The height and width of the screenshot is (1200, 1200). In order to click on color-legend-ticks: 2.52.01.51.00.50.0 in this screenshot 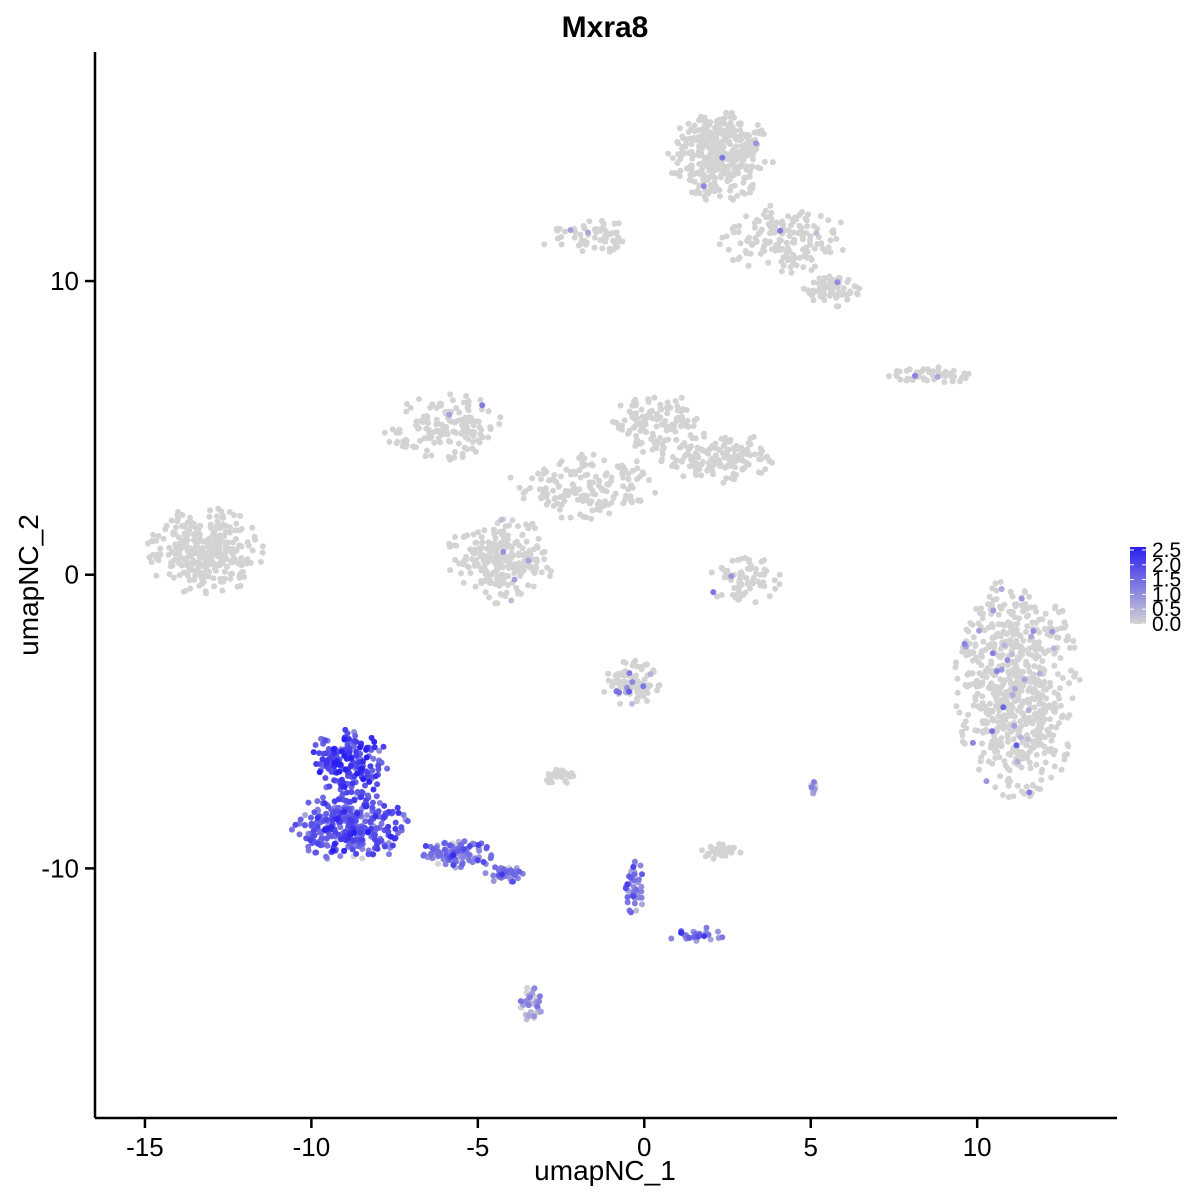, I will do `click(1155, 587)`.